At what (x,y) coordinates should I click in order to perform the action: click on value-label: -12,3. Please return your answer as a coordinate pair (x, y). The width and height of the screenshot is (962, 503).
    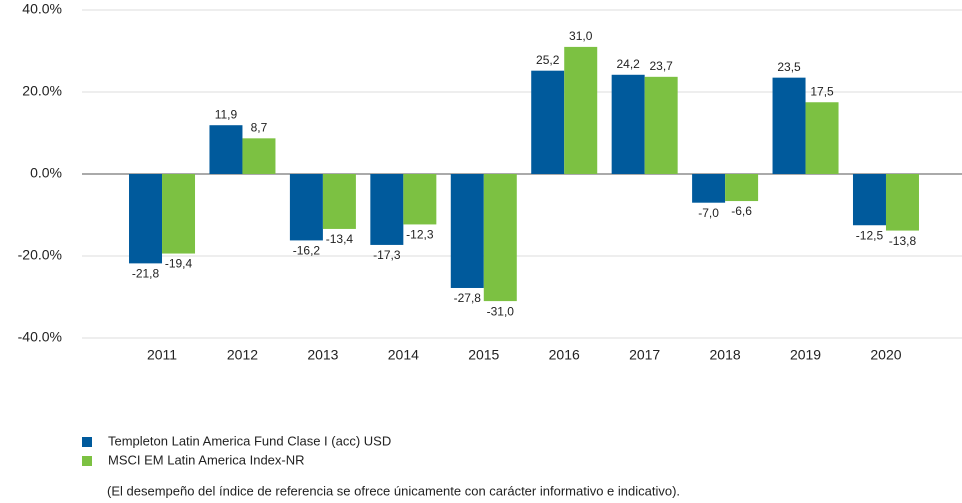
    Looking at the image, I should click on (420, 235).